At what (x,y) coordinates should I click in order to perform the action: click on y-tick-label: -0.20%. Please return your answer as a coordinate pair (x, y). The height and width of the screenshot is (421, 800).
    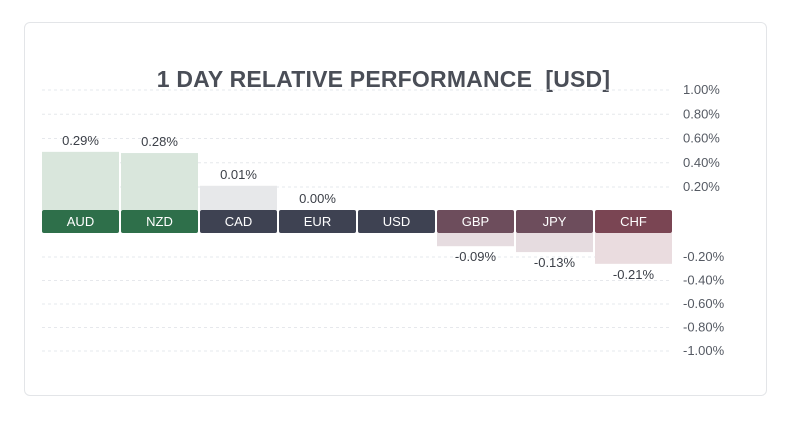
    Looking at the image, I should click on (704, 256).